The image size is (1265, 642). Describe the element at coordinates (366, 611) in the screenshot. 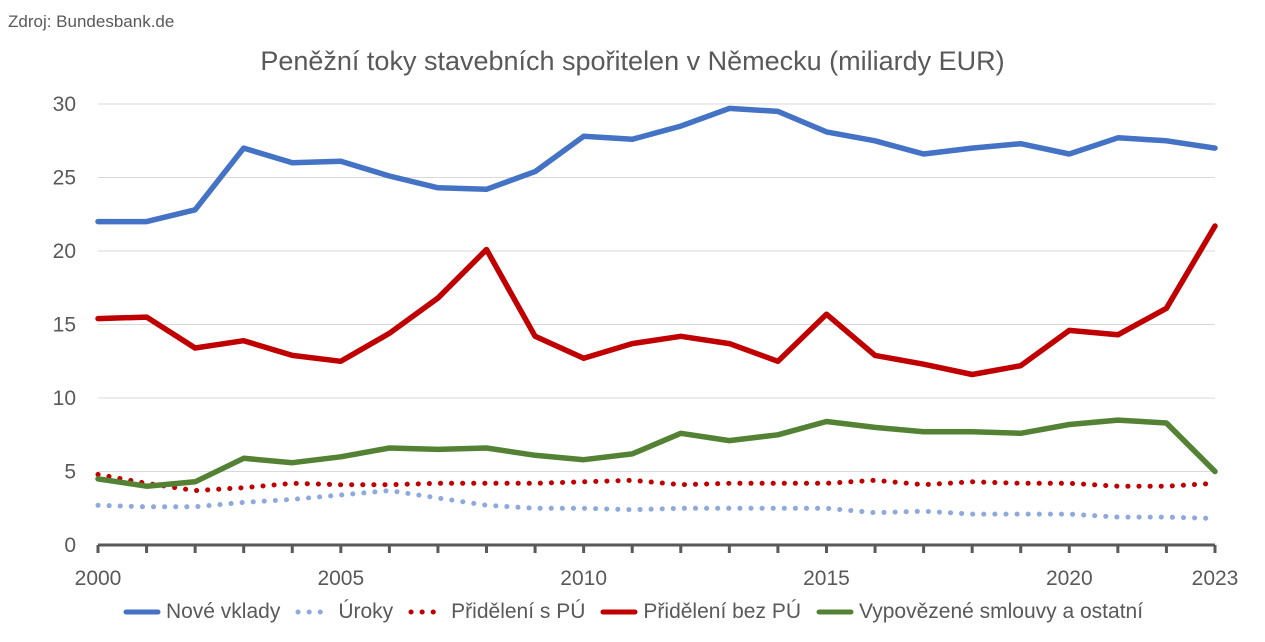

I see `legend-label: Úroky` at that location.